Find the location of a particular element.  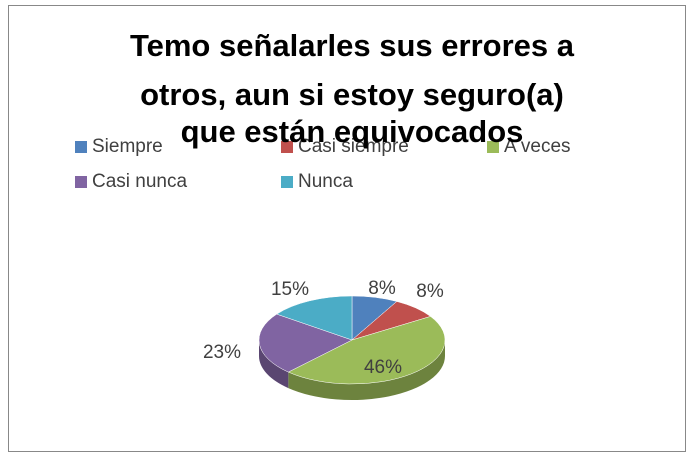

legend-label: Casi siempre is located at coordinates (353, 146).